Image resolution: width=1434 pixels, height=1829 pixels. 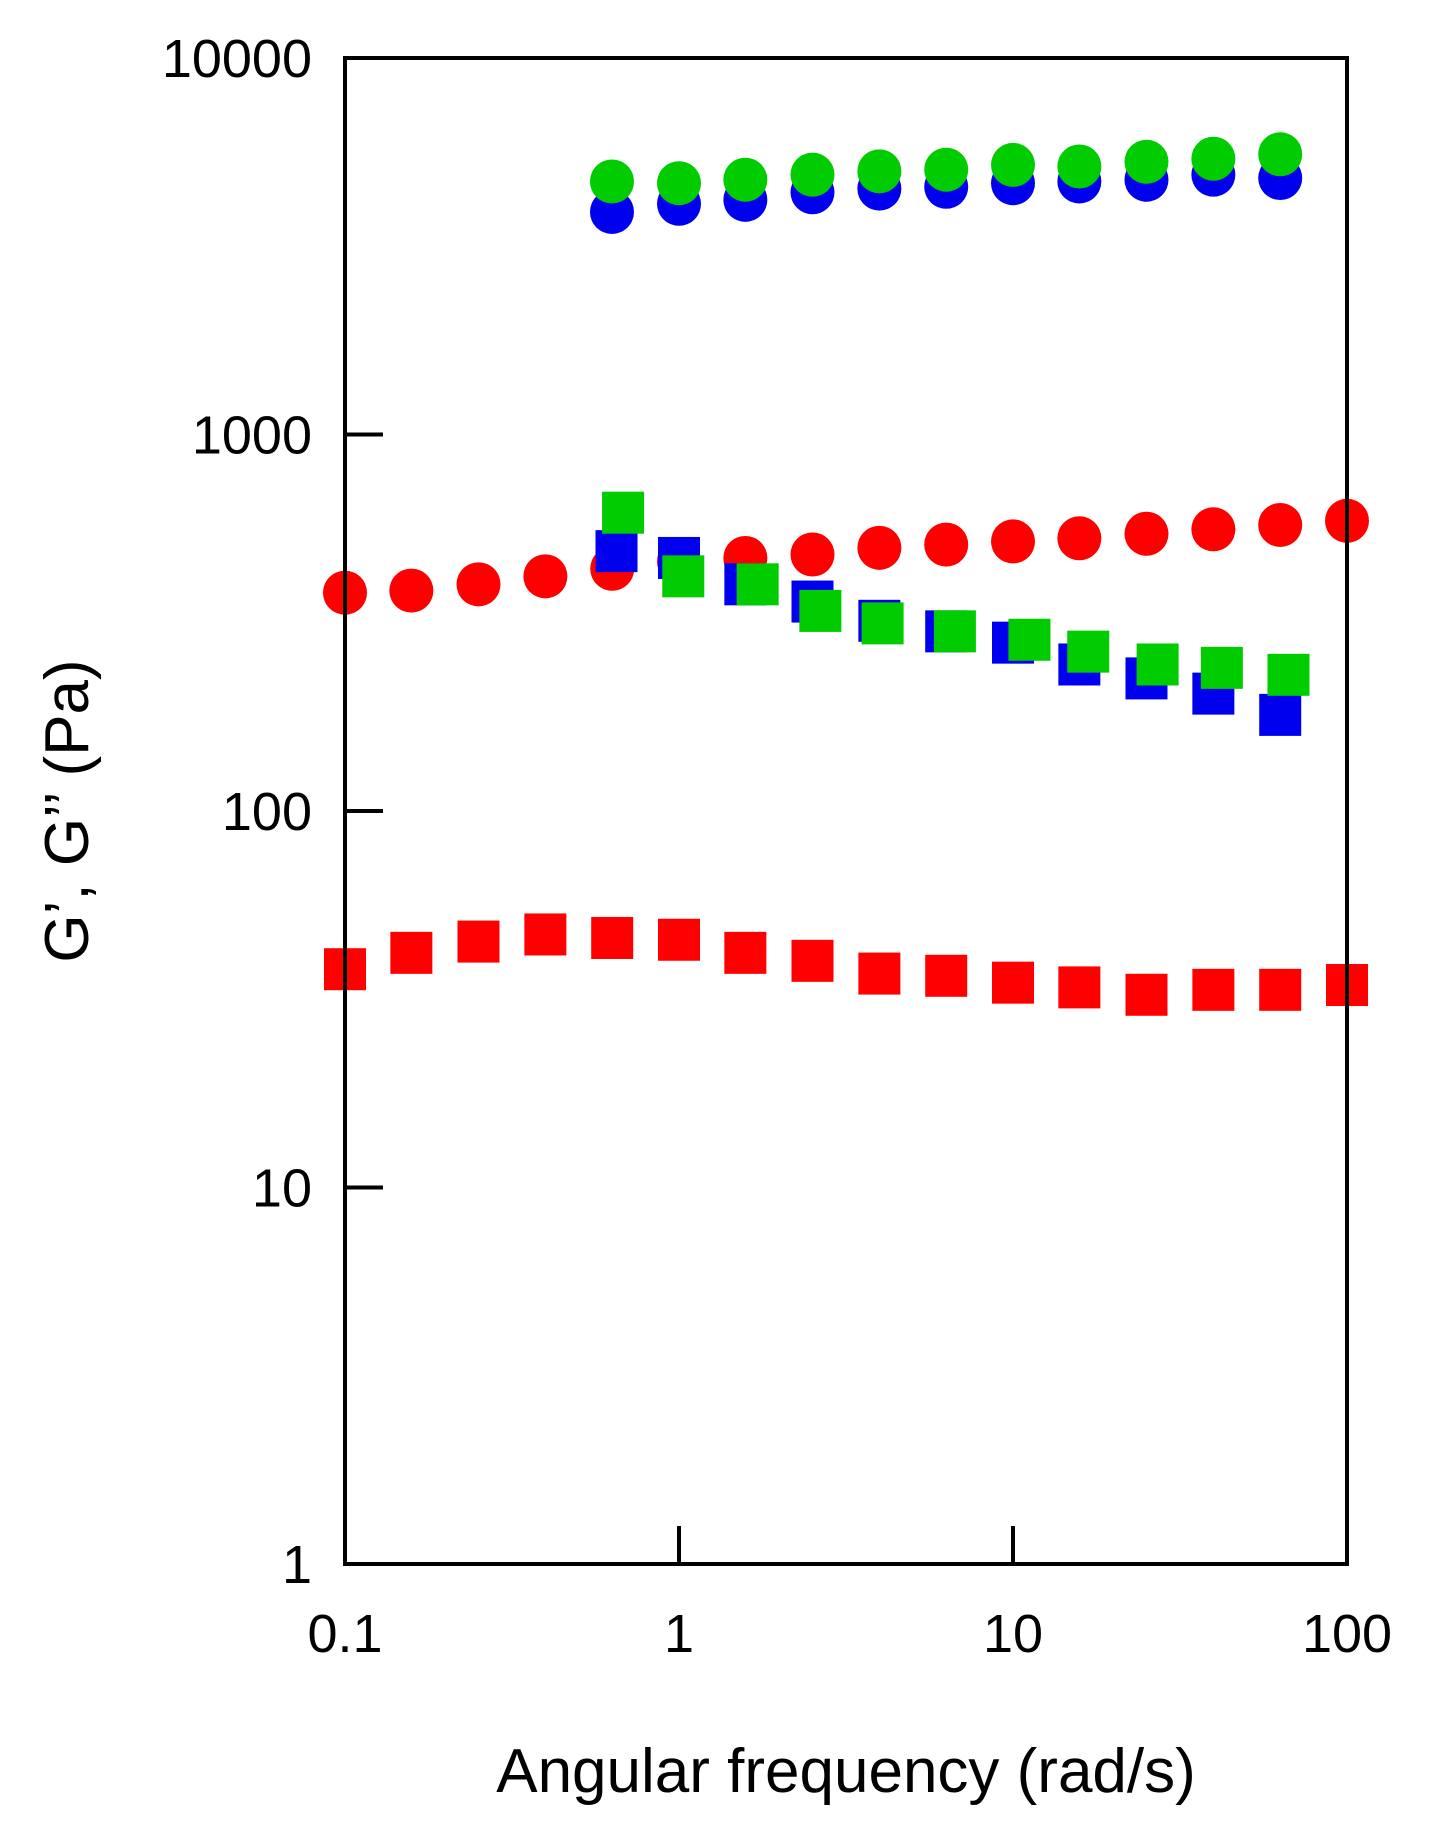 What do you see at coordinates (846, 556) in the screenshot?
I see `series-3-circle-markers` at bounding box center [846, 556].